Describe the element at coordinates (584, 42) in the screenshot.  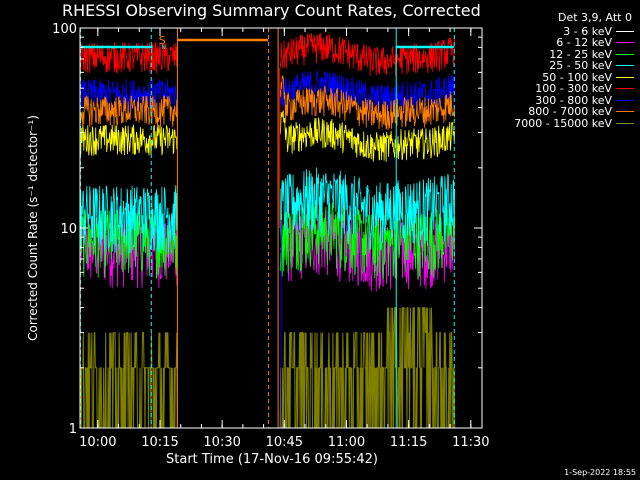
I see `legend-label: 6 - 12 keV` at that location.